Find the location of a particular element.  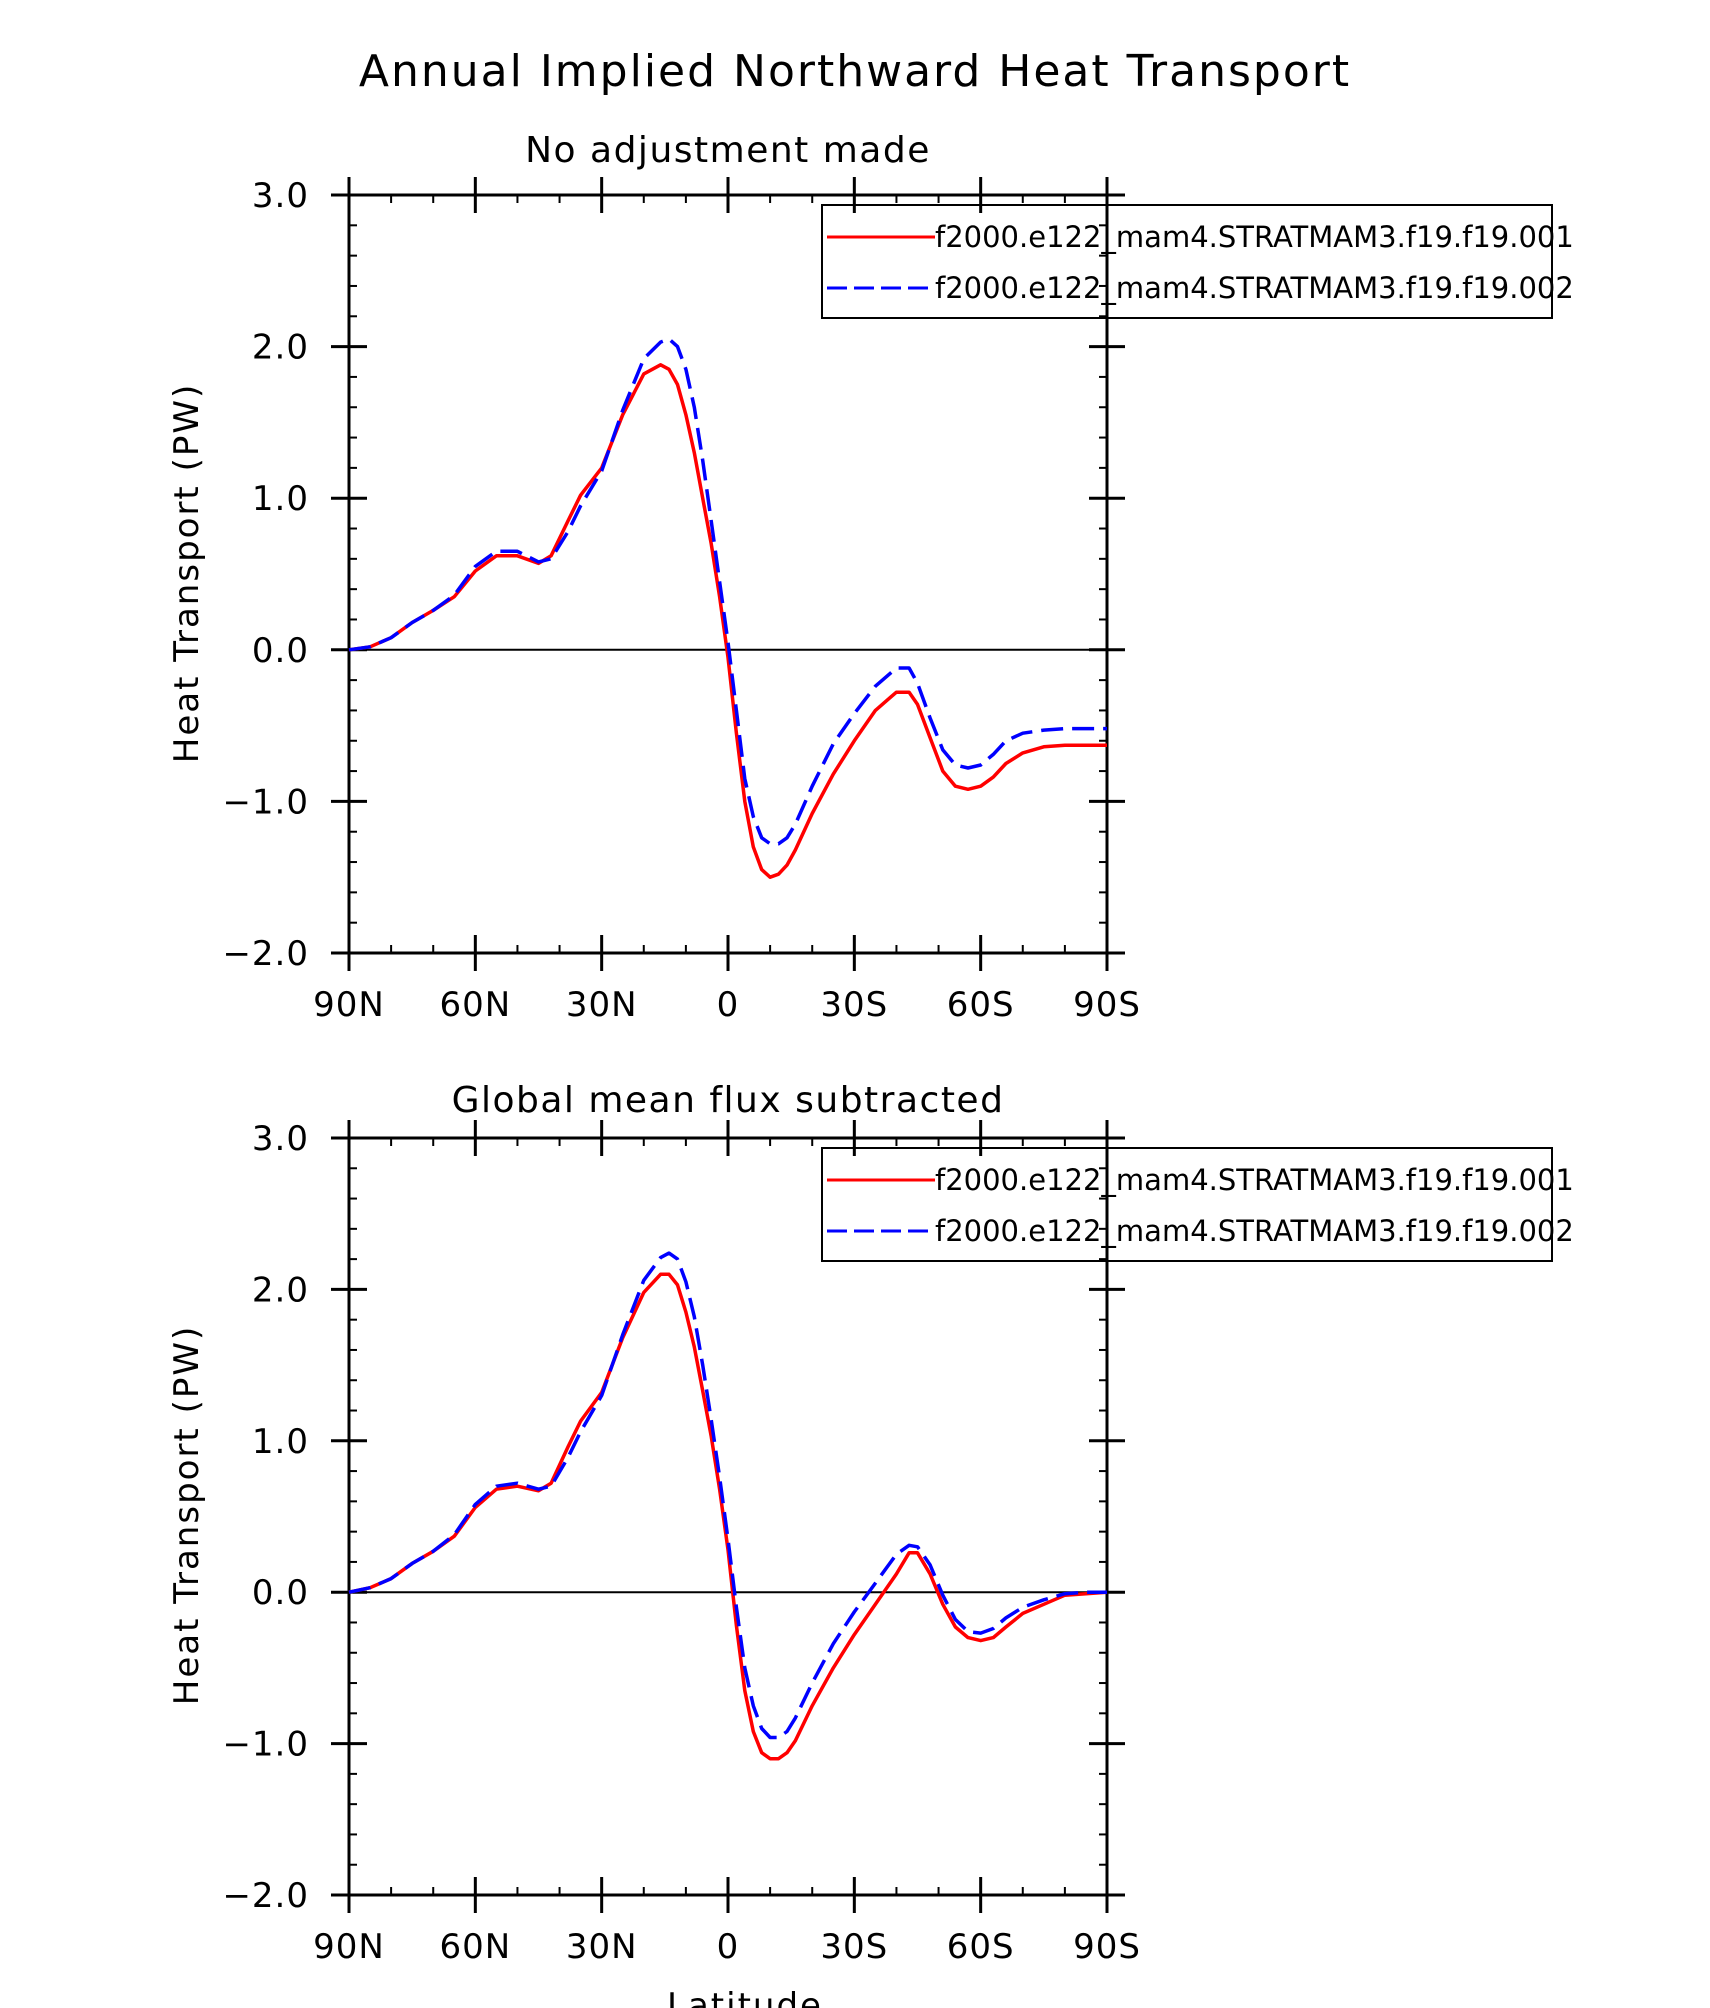

x-axis-label: Latitude is located at coordinates (745, 1997).